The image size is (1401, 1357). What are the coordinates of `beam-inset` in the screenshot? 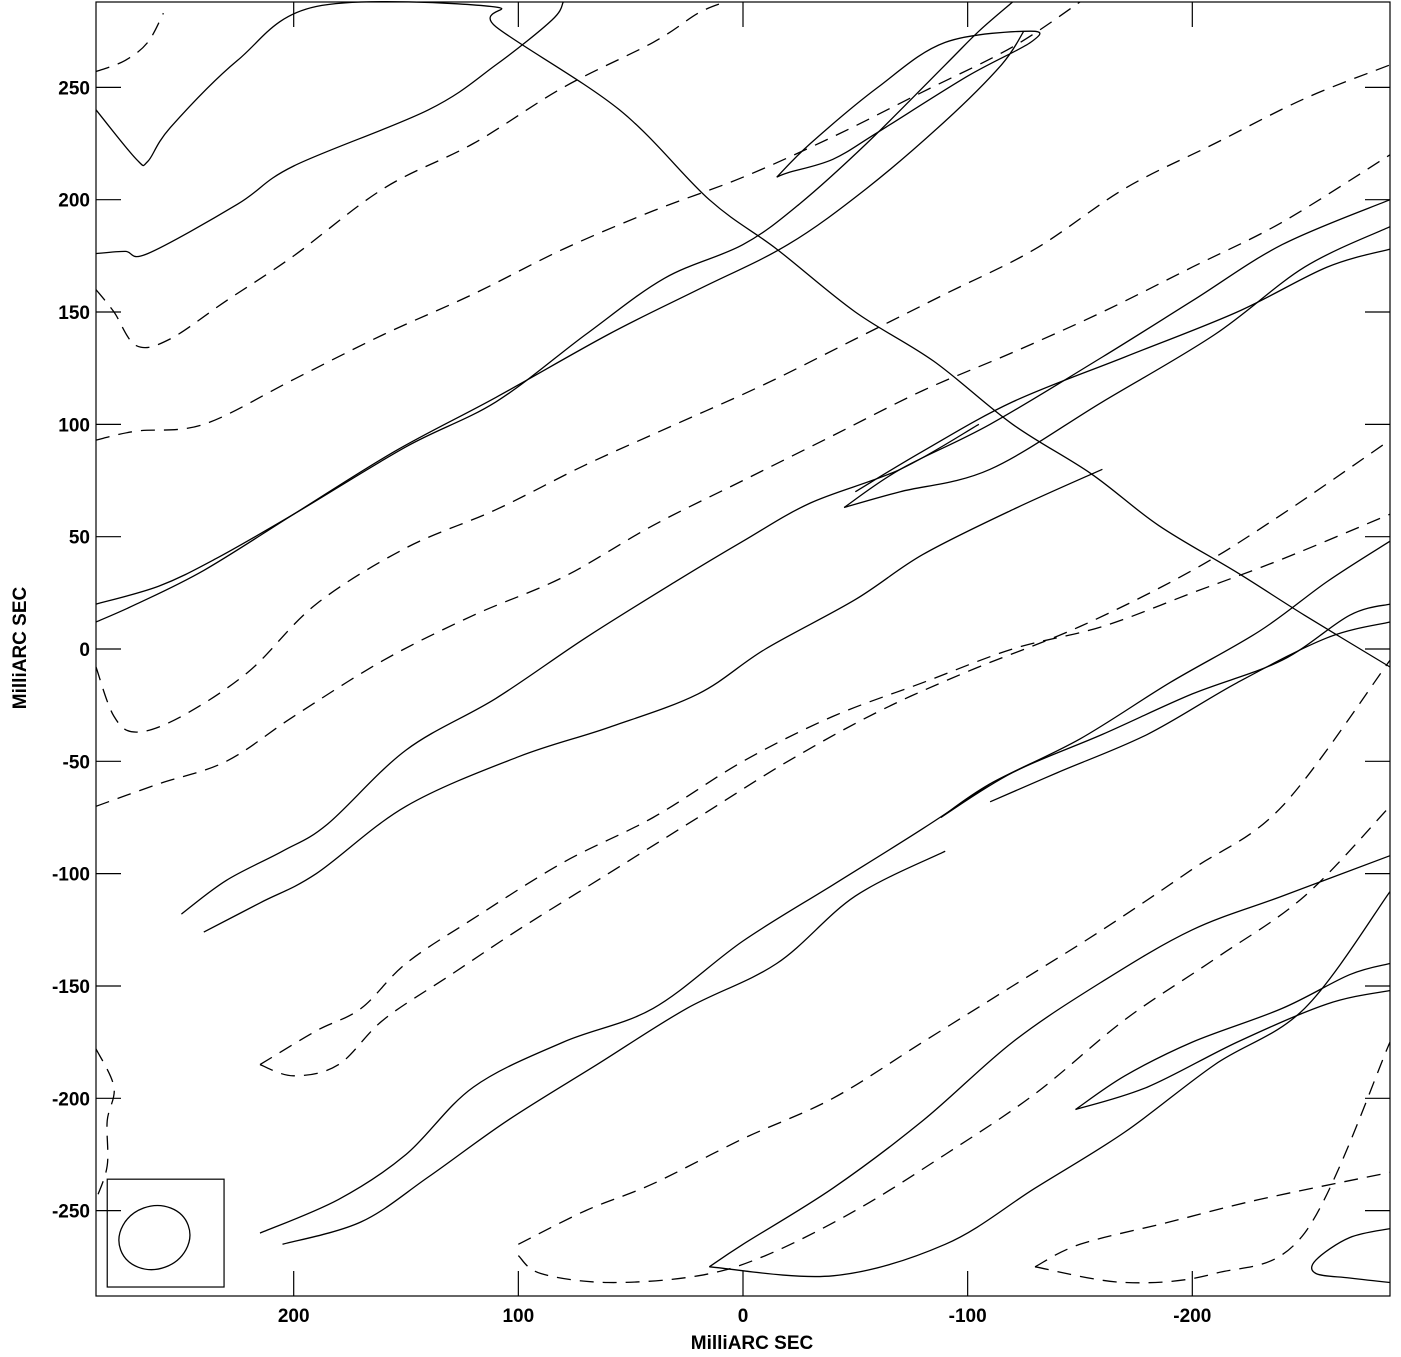 It's located at (165, 1233).